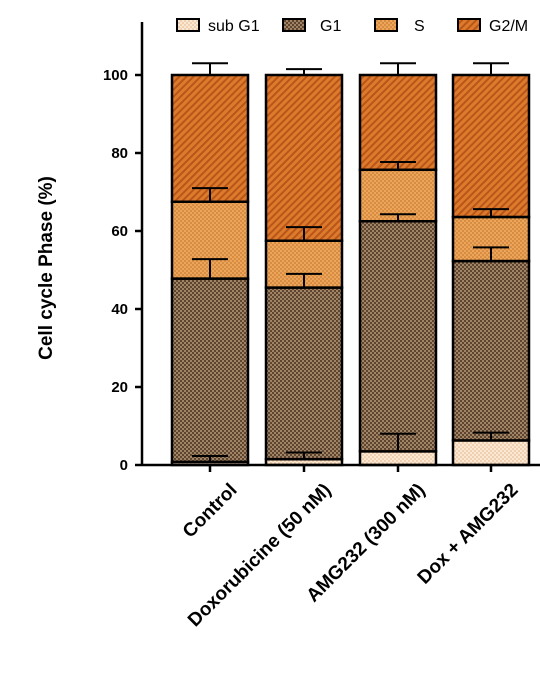 This screenshot has height=686, width=540. Describe the element at coordinates (491, 350) in the screenshot. I see `bar-segment-g1-dox-amg232` at that location.